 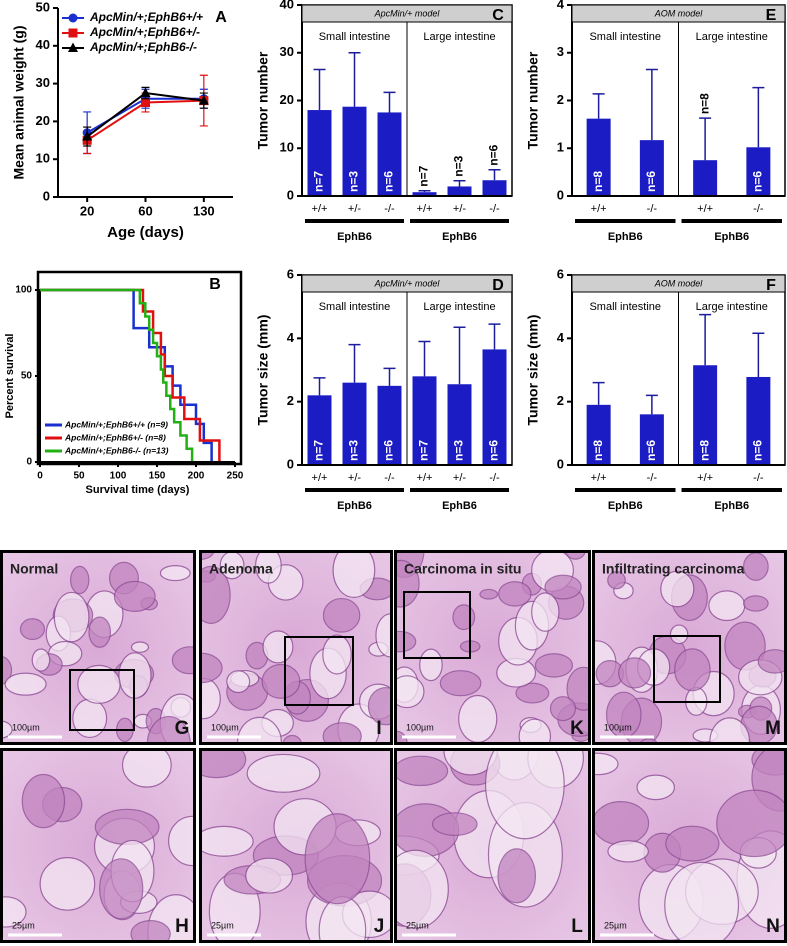 What do you see at coordinates (287, 147) in the screenshot?
I see `y-tick-label: 10` at bounding box center [287, 147].